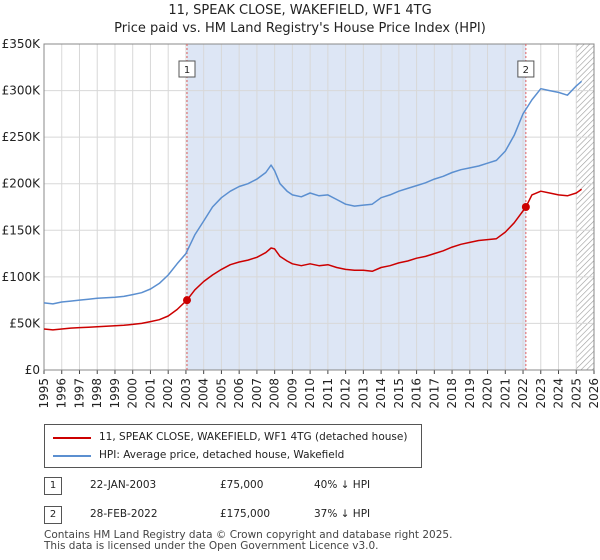 The image size is (600, 560). Describe the element at coordinates (124, 514) in the screenshot. I see `sale-date-2: 28-FEB-2022` at that location.